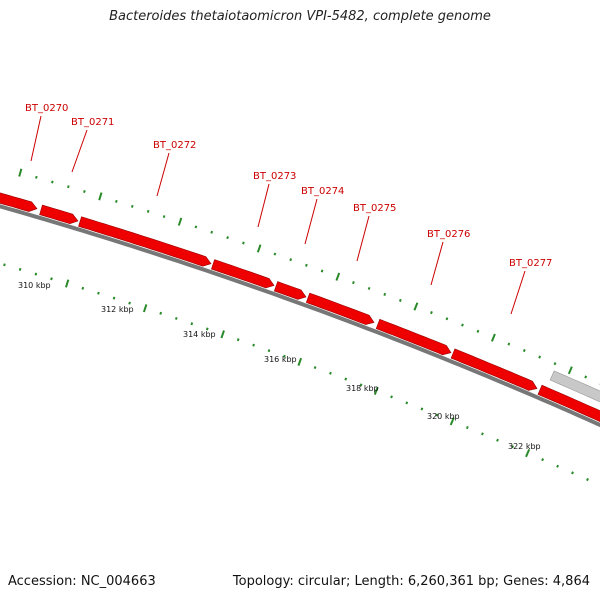  I want to click on gene-label-BT_0274: BT_0274, so click(322, 191).